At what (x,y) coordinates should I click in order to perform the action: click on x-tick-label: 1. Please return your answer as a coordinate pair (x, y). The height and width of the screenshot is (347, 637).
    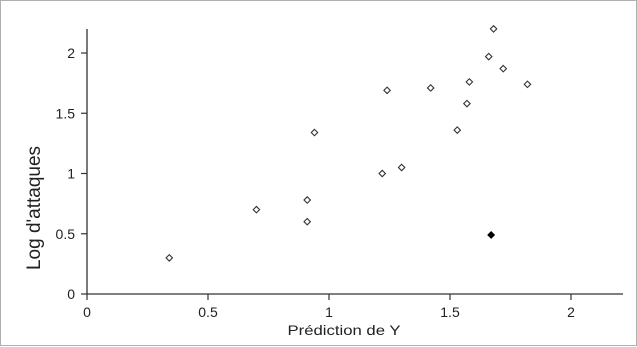
    Looking at the image, I should click on (329, 312).